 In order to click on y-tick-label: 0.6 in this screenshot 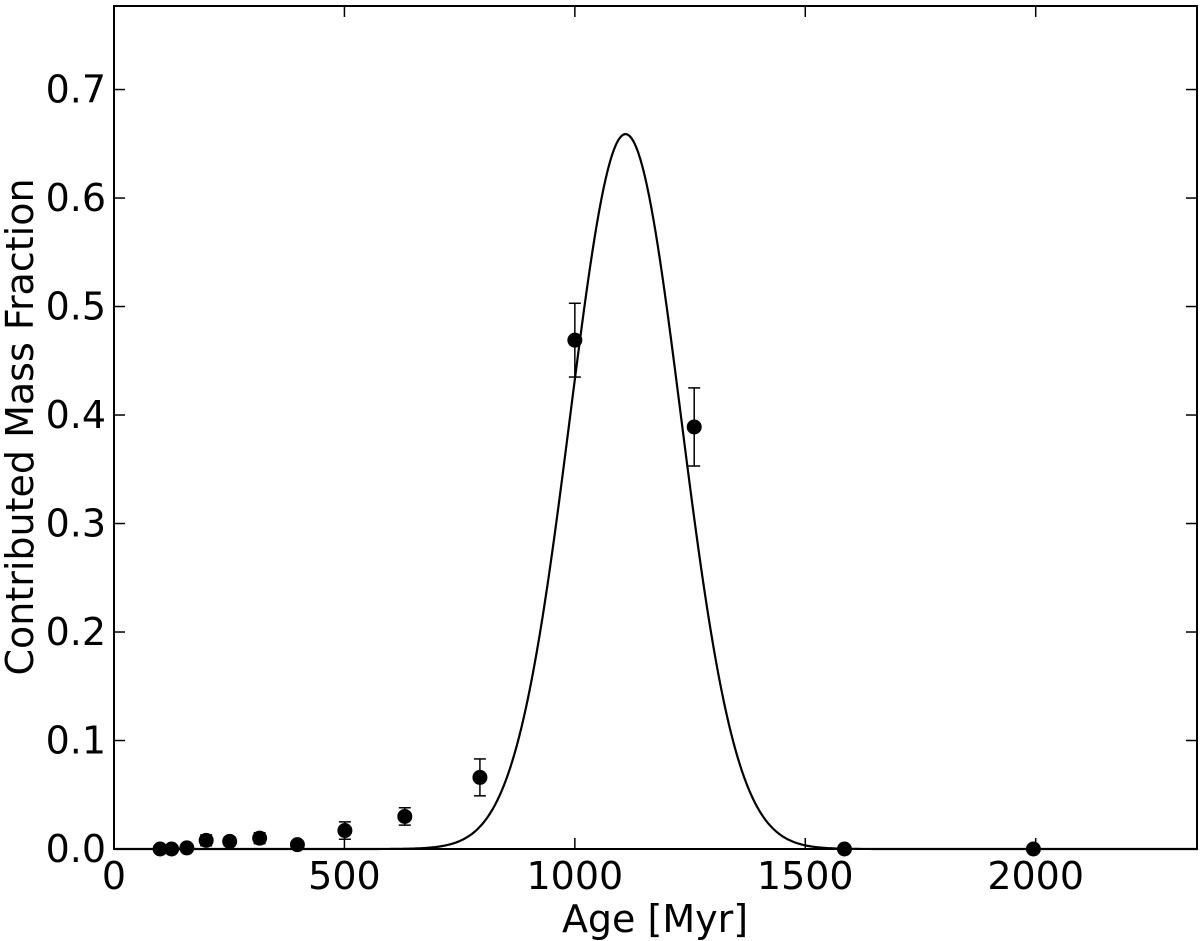, I will do `click(76, 198)`.